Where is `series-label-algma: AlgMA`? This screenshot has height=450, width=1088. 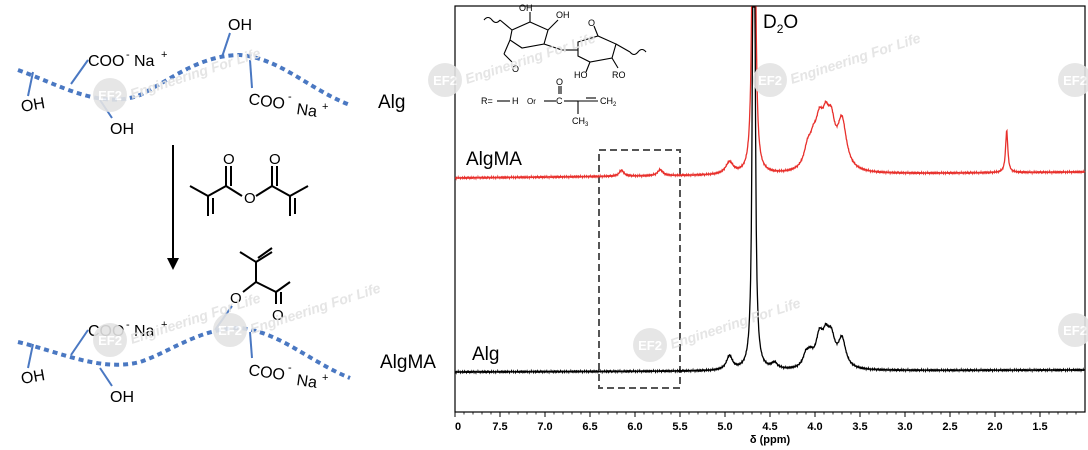
series-label-algma: AlgMA is located at coordinates (494, 159).